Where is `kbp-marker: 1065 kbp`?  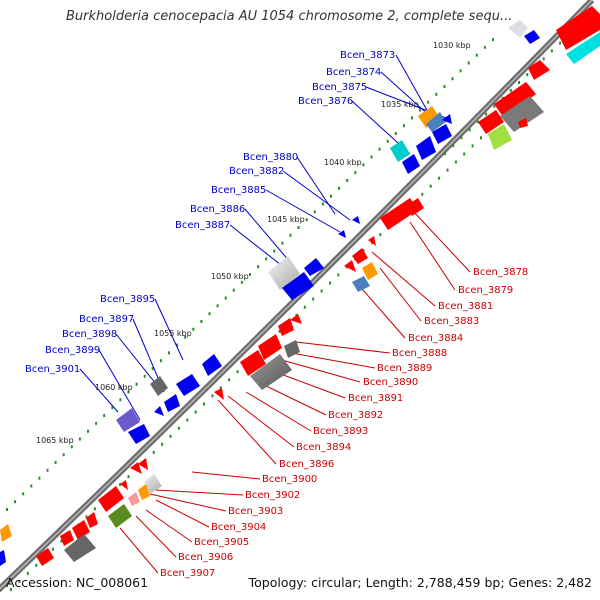 kbp-marker: 1065 kbp is located at coordinates (55, 440).